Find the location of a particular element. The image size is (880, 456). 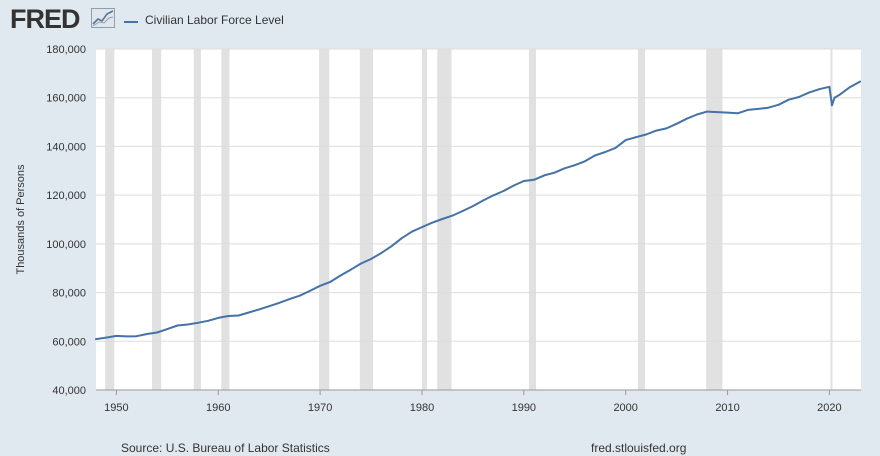

y-tick-label: 60,000 is located at coordinates (69, 342).